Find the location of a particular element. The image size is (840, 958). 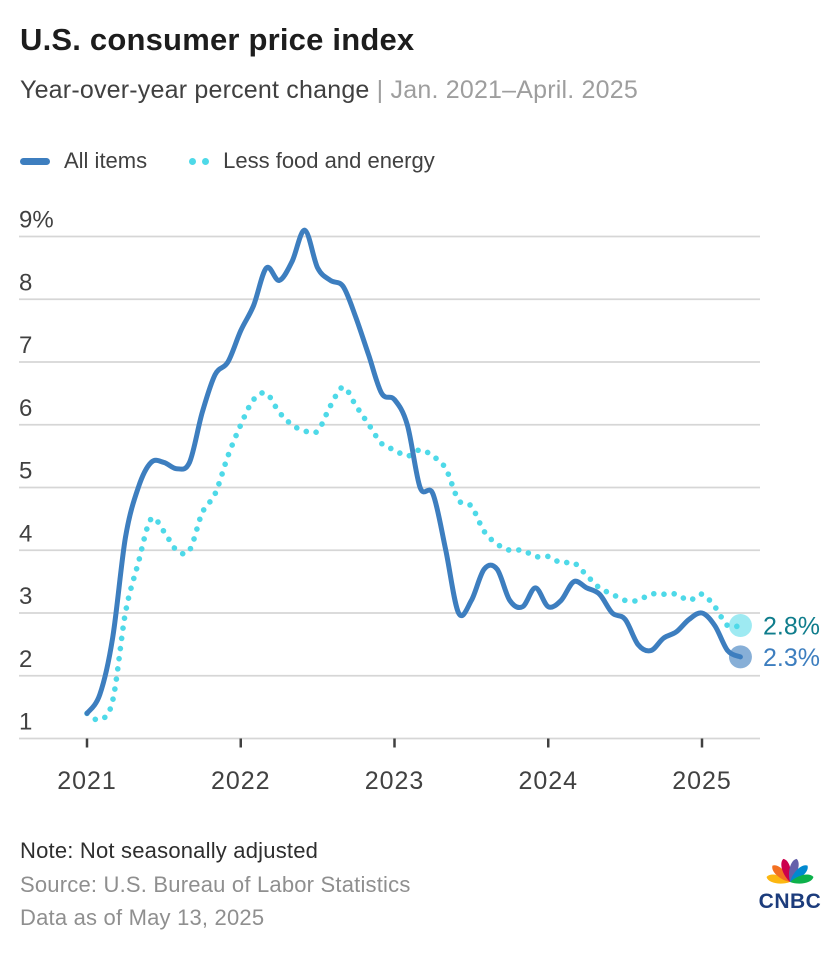

y-axis-label: 1 is located at coordinates (25, 722).